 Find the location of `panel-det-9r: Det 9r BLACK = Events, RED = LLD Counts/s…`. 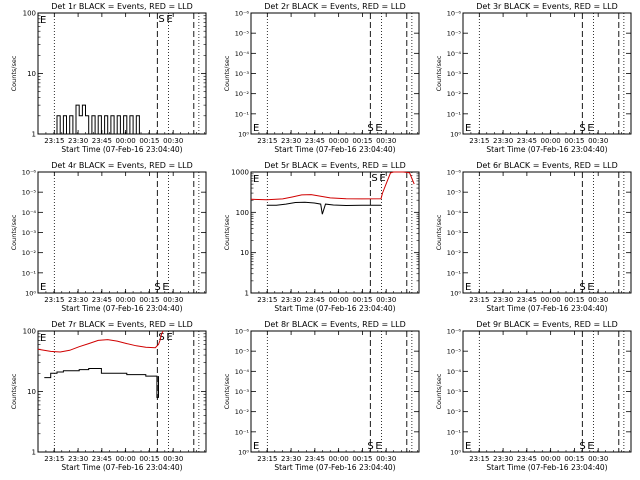

panel-det-9r: Det 9r BLACK = Events, RED = LLD Counts/s… is located at coordinates (533, 396).